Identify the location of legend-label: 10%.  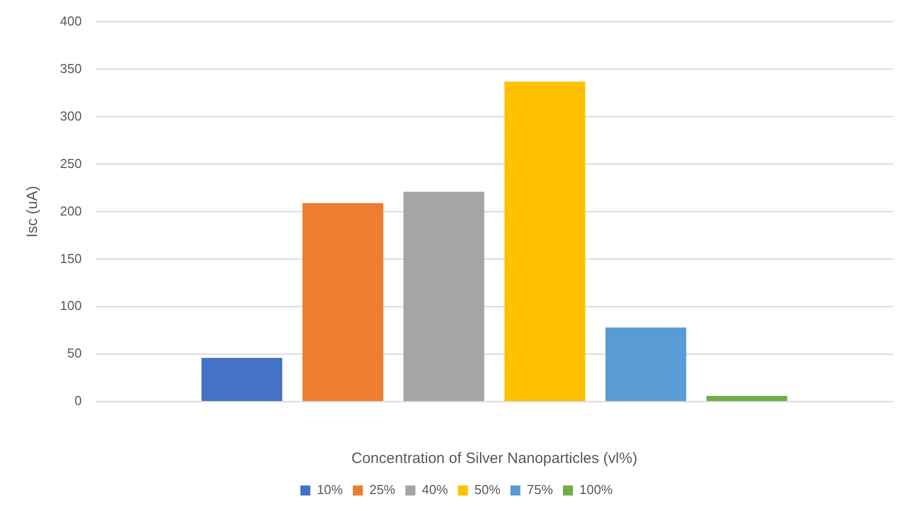
(330, 490).